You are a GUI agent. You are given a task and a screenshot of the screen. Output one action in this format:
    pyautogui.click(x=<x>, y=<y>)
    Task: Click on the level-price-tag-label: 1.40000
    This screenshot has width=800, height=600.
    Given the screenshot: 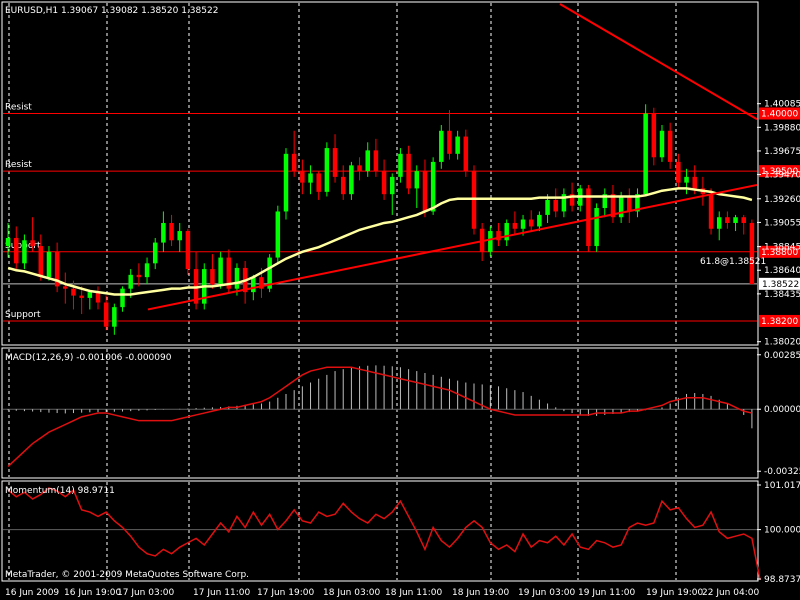 What is the action you would take?
    pyautogui.click(x=779, y=114)
    